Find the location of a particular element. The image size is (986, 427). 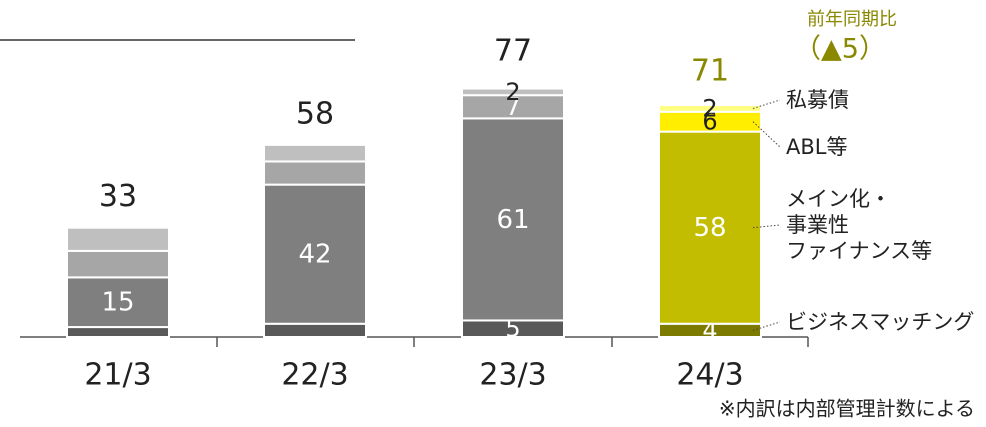

footnote: ※内訳は内部管理計数による is located at coordinates (847, 409).